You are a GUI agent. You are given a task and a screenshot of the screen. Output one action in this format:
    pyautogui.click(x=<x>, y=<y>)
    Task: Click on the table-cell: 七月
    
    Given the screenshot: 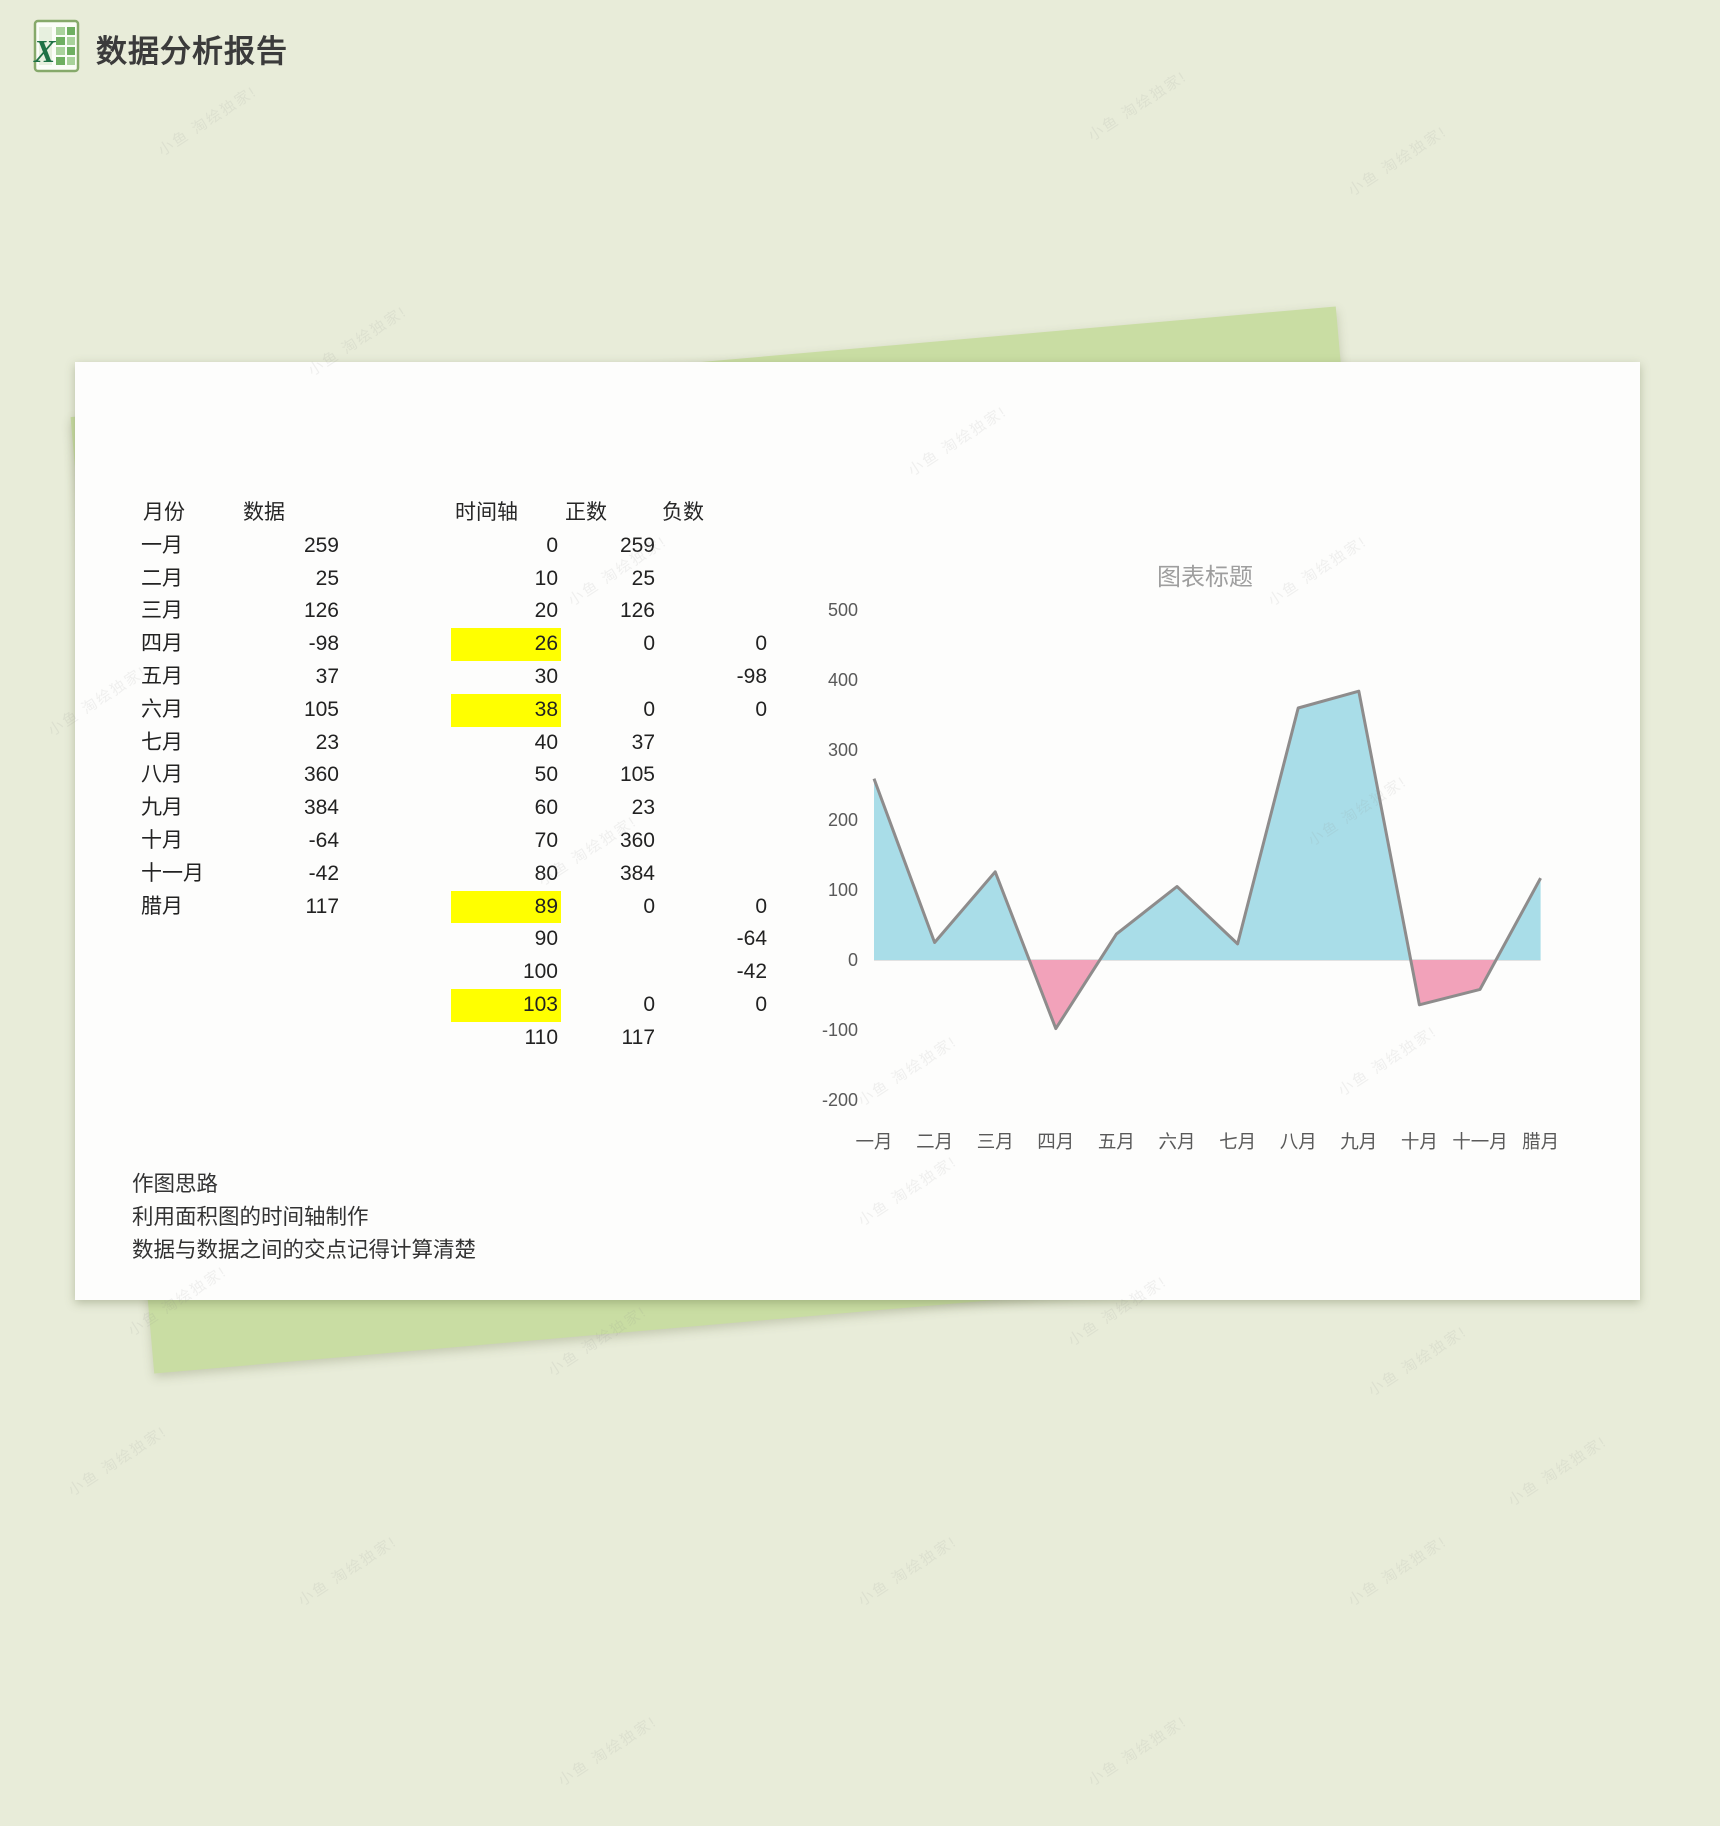 What is the action you would take?
    pyautogui.click(x=162, y=742)
    